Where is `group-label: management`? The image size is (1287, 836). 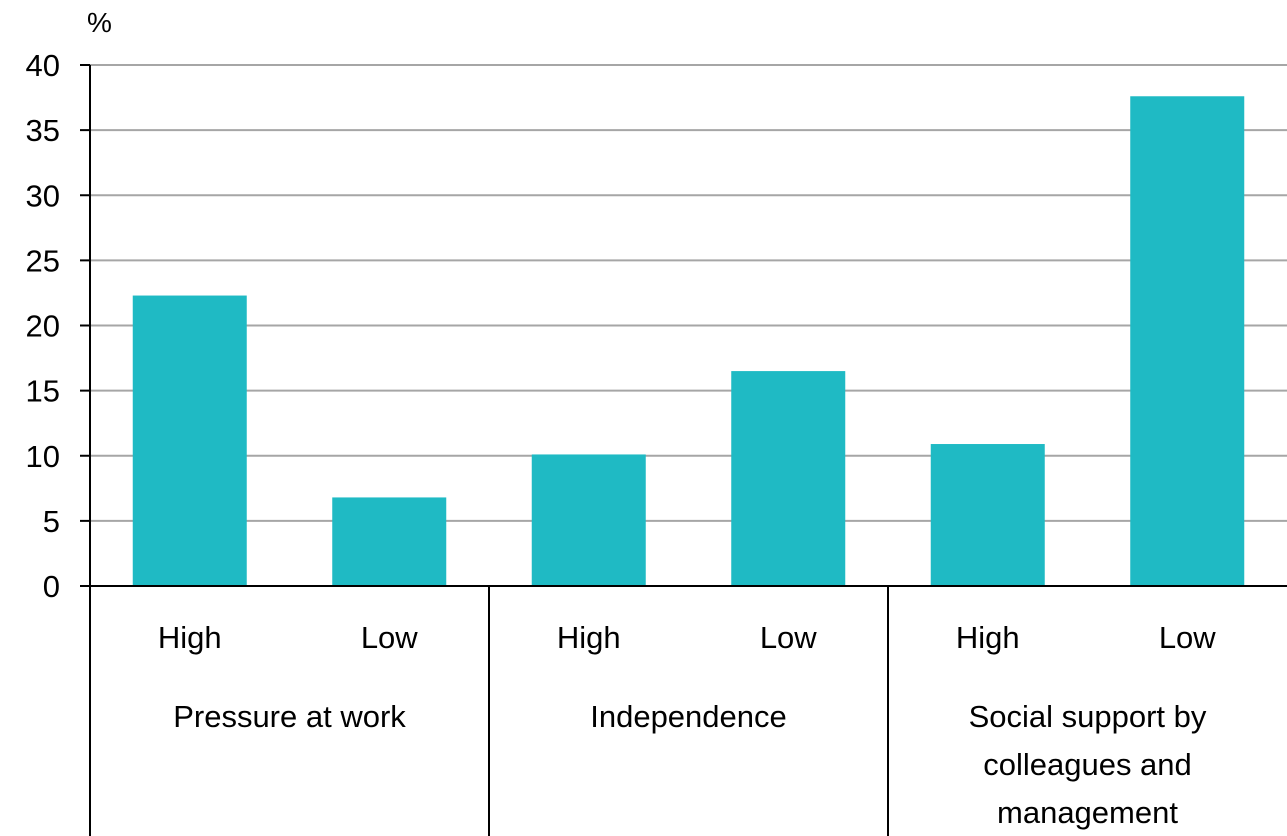 group-label: management is located at coordinates (1087, 812).